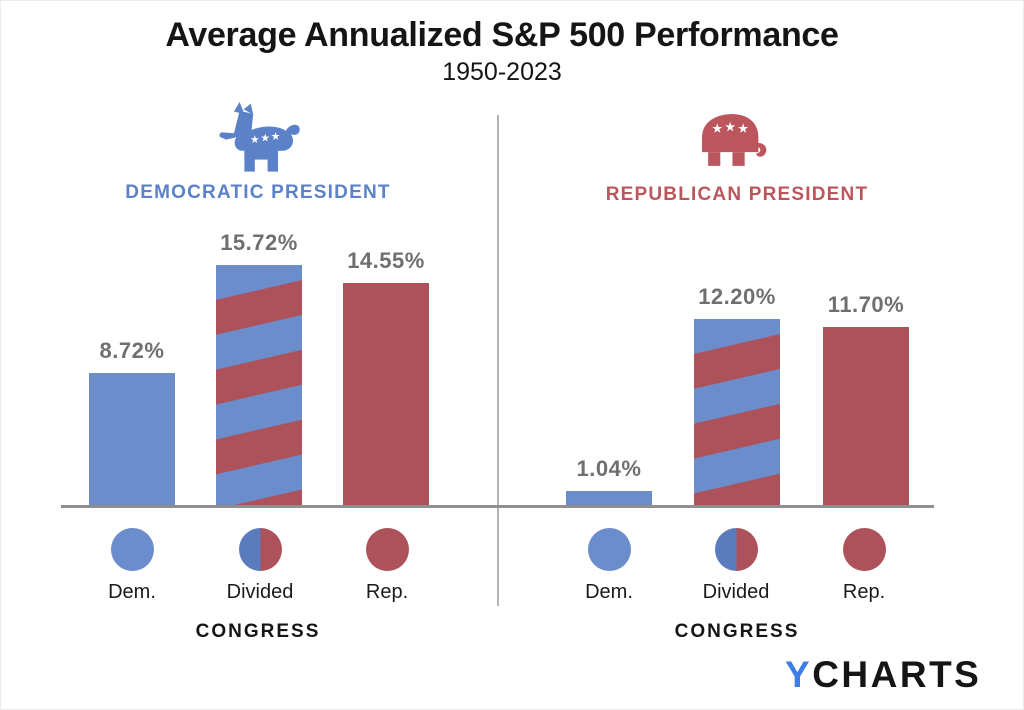 Image resolution: width=1024 pixels, height=710 pixels. What do you see at coordinates (737, 296) in the screenshot?
I see `bar-value-label: 12.20%` at bounding box center [737, 296].